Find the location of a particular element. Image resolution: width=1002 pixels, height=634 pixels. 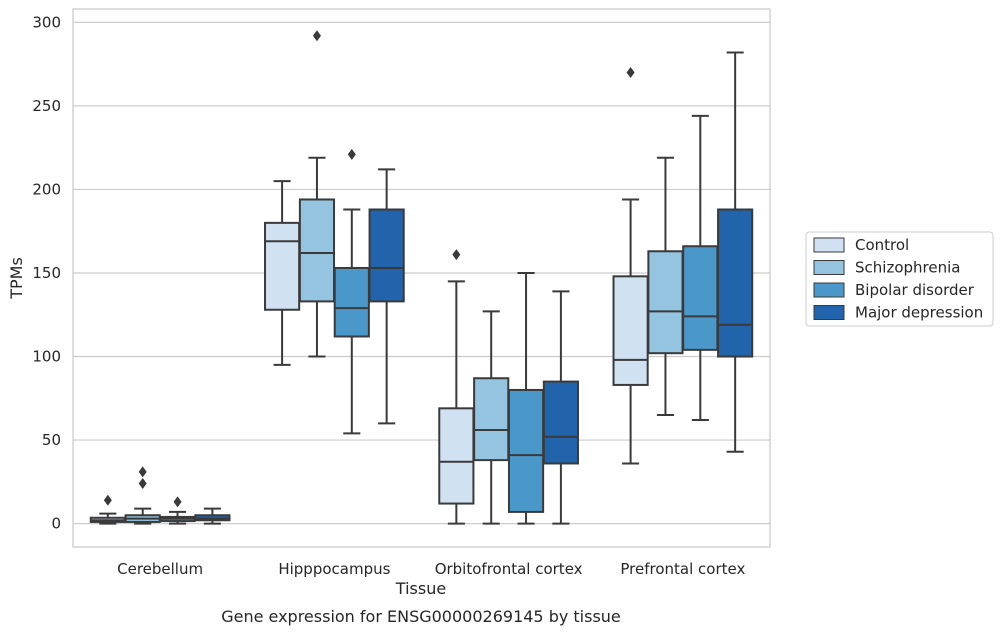

x-axis-label: Tissue is located at coordinates (420, 588).